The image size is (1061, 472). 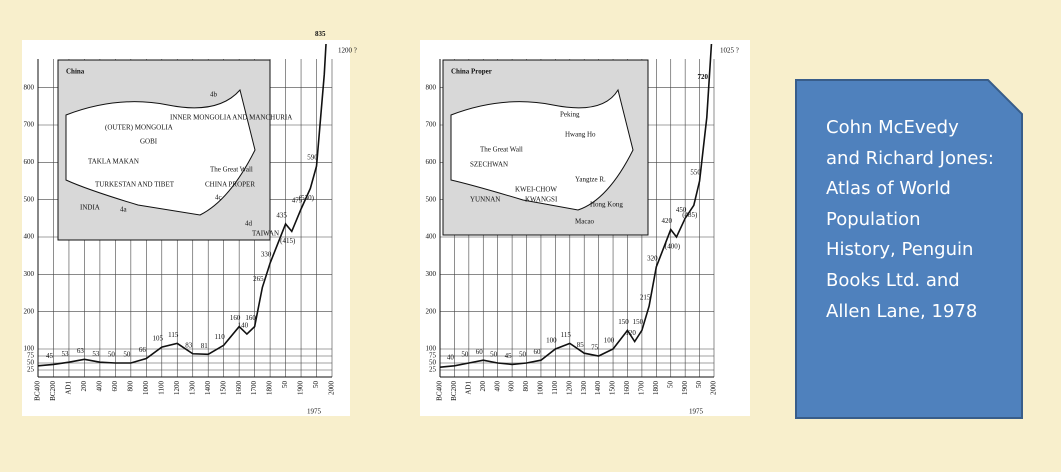 What do you see at coordinates (320, 34) in the screenshot?
I see `value-label: 835` at bounding box center [320, 34].